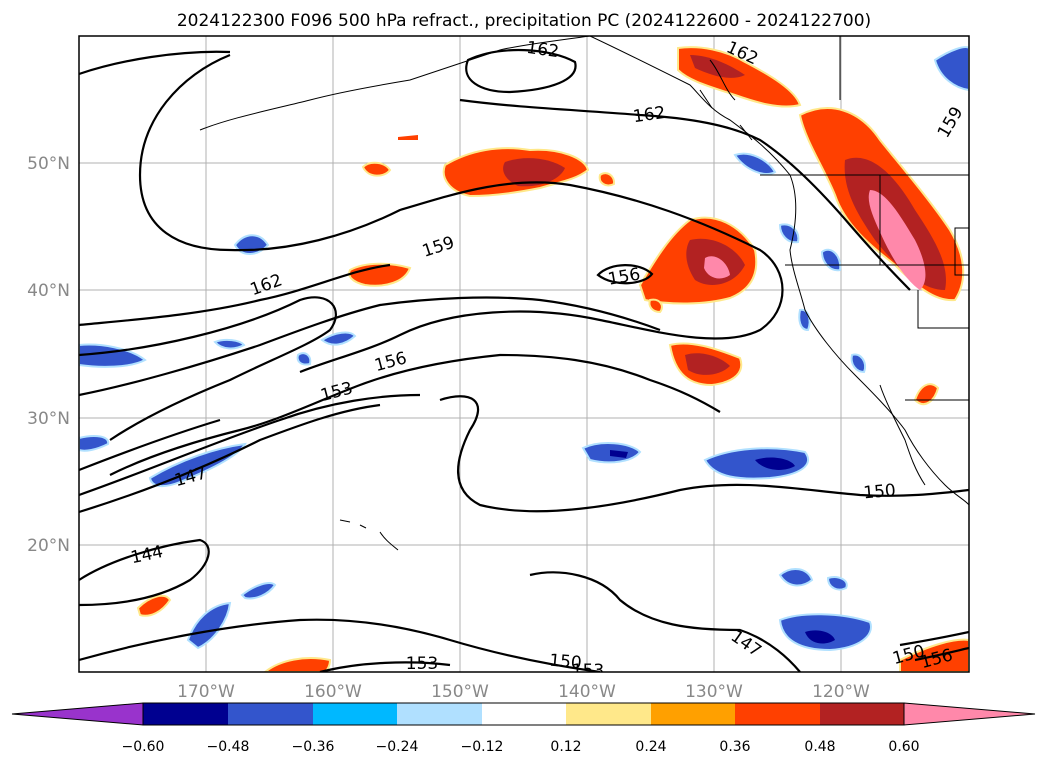 Image resolution: width=1047 pixels, height=765 pixels. What do you see at coordinates (48, 546) in the screenshot?
I see `lat-label: 20°N` at bounding box center [48, 546].